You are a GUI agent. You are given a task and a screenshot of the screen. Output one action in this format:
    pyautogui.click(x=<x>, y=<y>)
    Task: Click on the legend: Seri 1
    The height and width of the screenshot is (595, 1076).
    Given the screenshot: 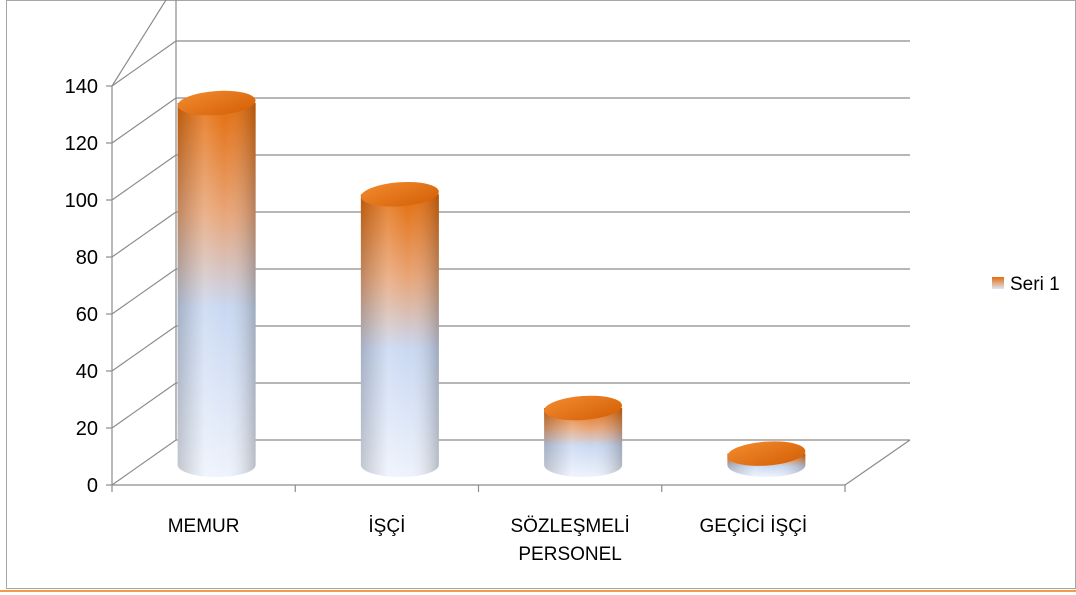 What is the action you would take?
    pyautogui.click(x=1026, y=284)
    